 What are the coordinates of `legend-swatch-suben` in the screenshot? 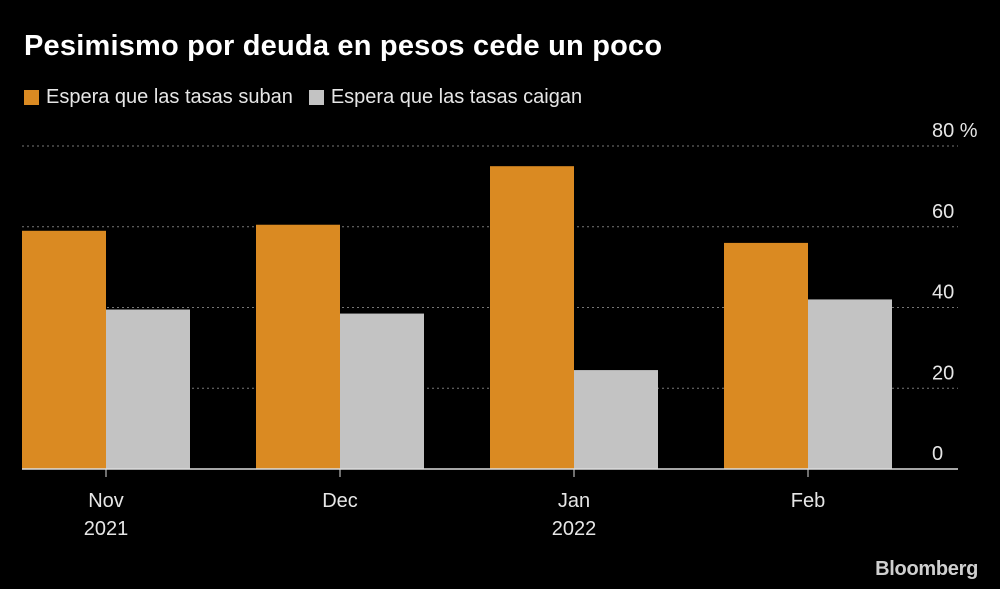 It's located at (31, 97).